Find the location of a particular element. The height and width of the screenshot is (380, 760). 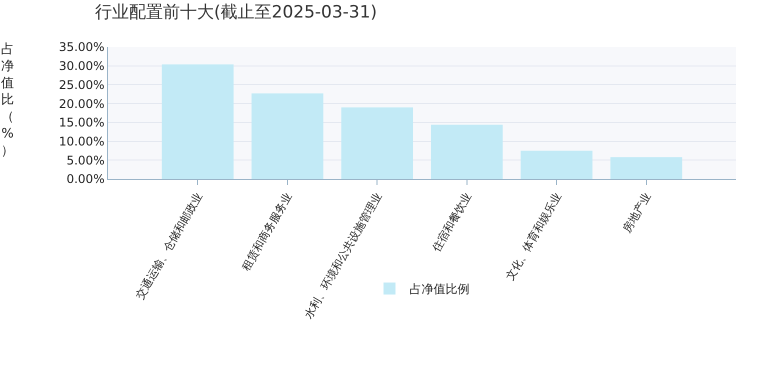

y-axis-title: 占净值比（%） is located at coordinates (7, 100).